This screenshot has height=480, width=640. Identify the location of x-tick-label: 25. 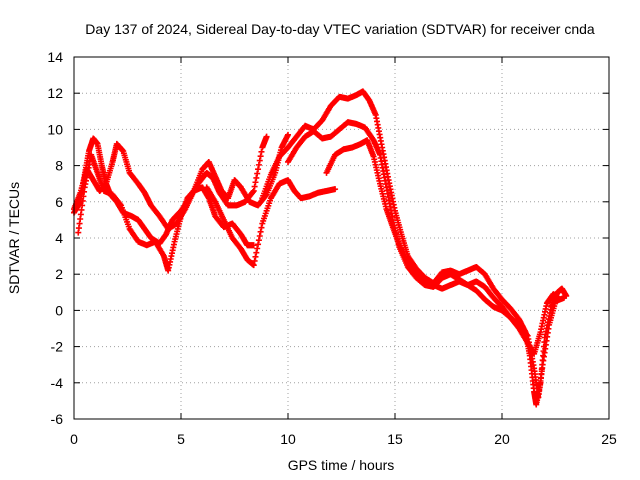
(609, 439).